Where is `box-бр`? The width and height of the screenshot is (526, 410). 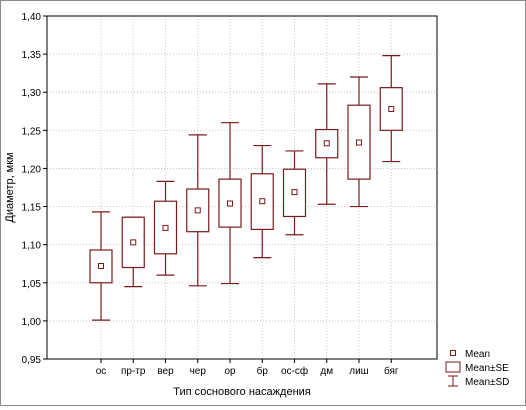
box-бр is located at coordinates (262, 201).